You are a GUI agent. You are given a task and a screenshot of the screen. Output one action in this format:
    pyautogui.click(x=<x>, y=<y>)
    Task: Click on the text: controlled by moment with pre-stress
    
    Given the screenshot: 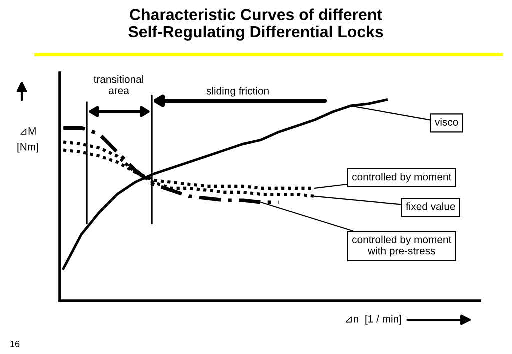 What is the action you would take?
    pyautogui.click(x=402, y=246)
    